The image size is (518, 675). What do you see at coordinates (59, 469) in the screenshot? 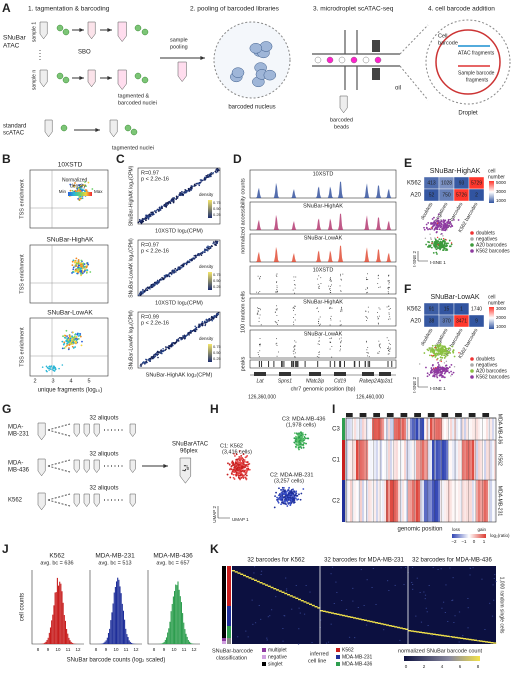
I see `split` at bounding box center [59, 469].